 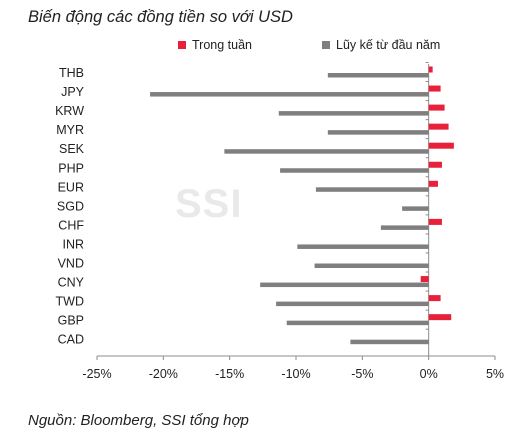 I want to click on bar-weekly-cny, so click(x=424, y=279).